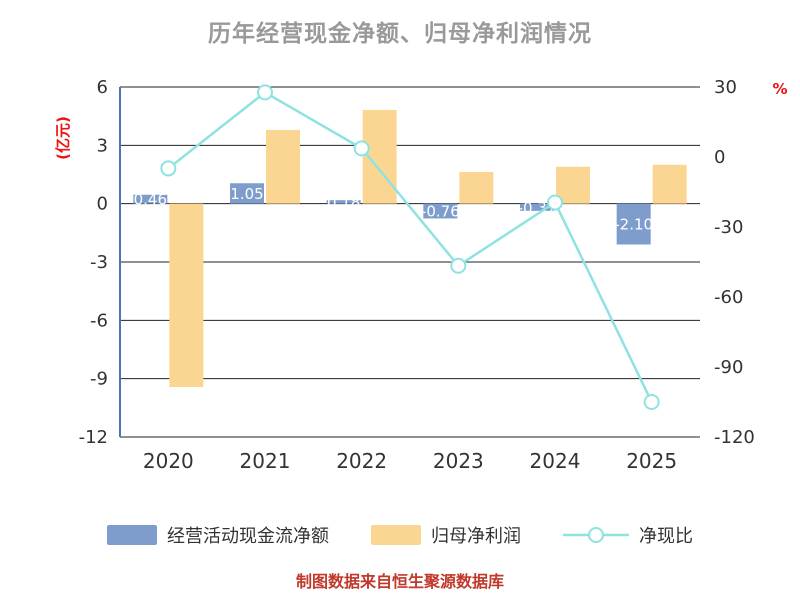  I want to click on bar-value-label: 0.18, so click(343, 202).